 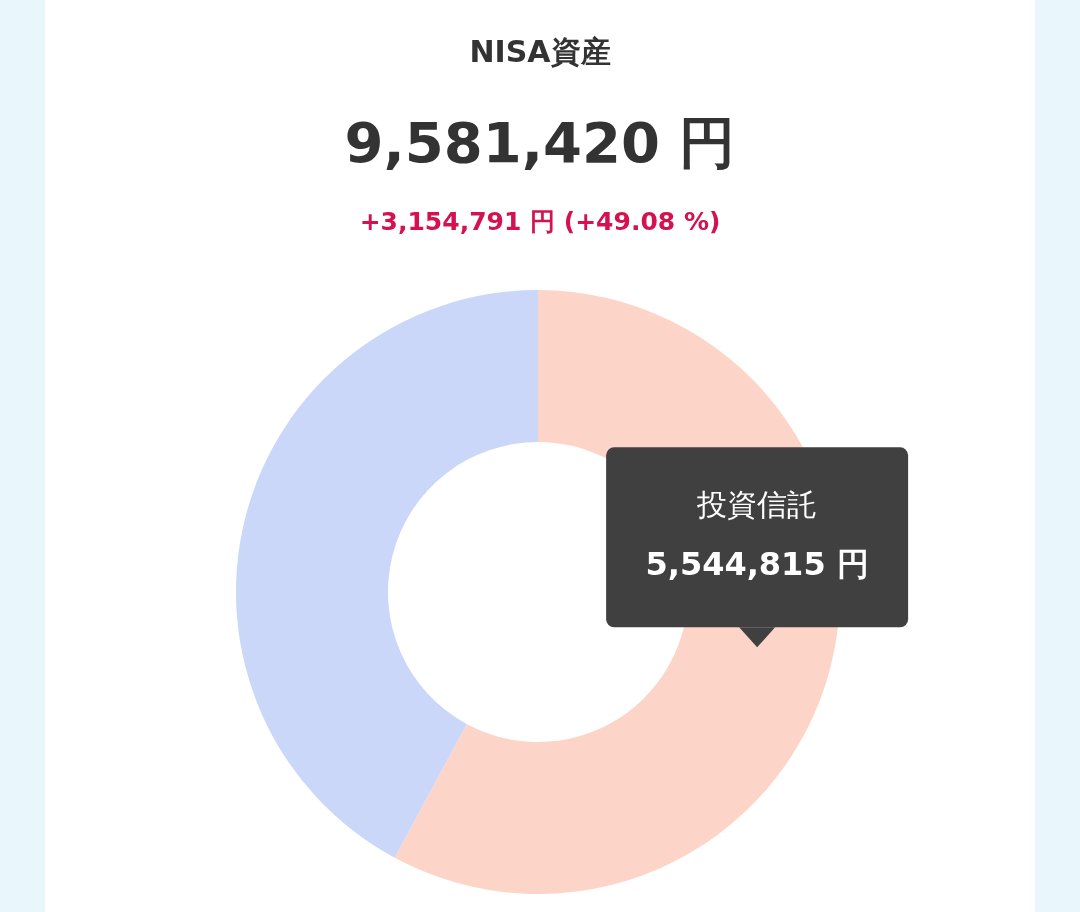 I want to click on slice-label: 投資信託, so click(x=757, y=505).